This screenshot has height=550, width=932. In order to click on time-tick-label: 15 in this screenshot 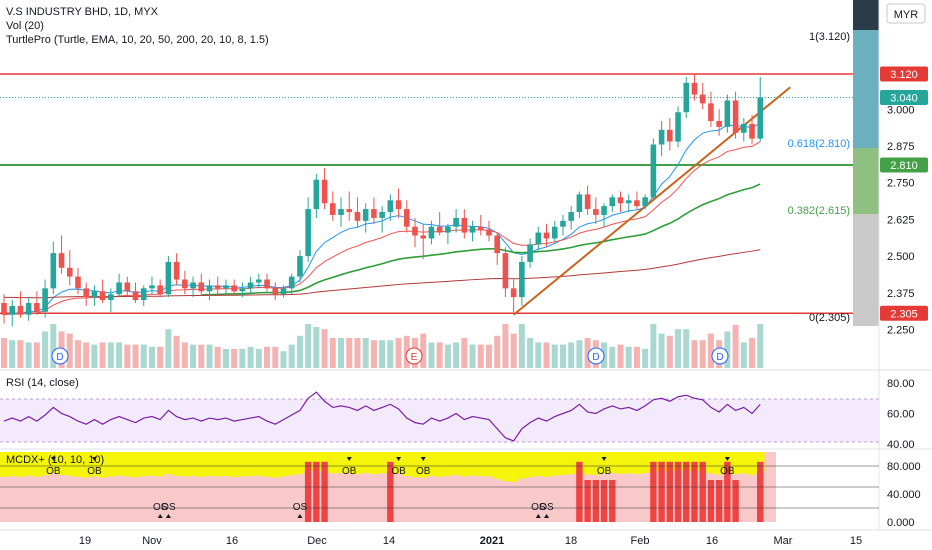, I will do `click(856, 541)`.